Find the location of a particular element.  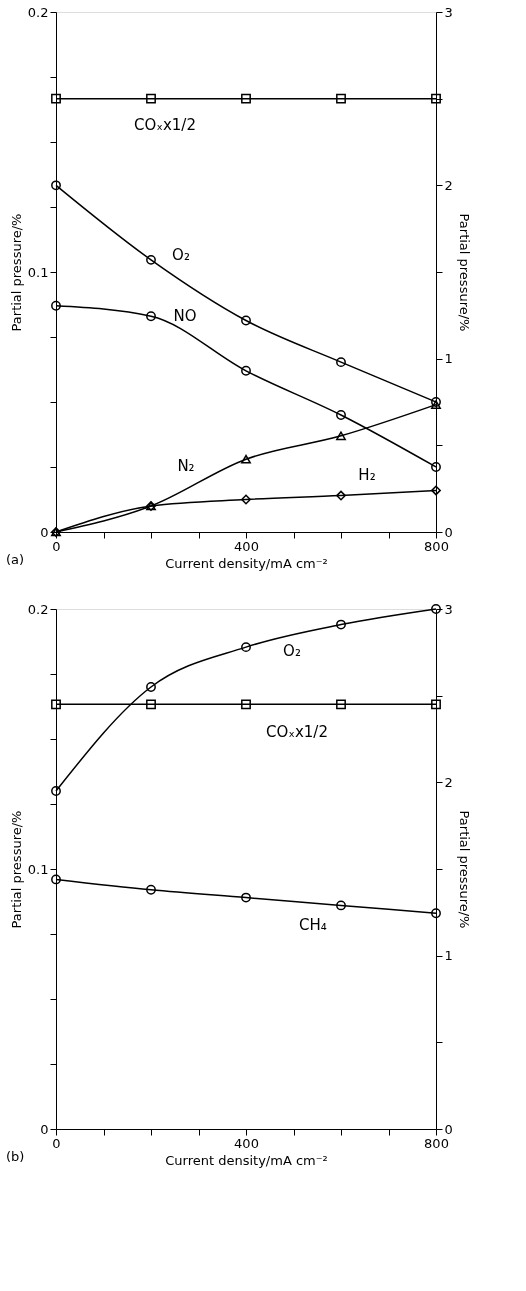

series-label: N₂ is located at coordinates (186, 466).